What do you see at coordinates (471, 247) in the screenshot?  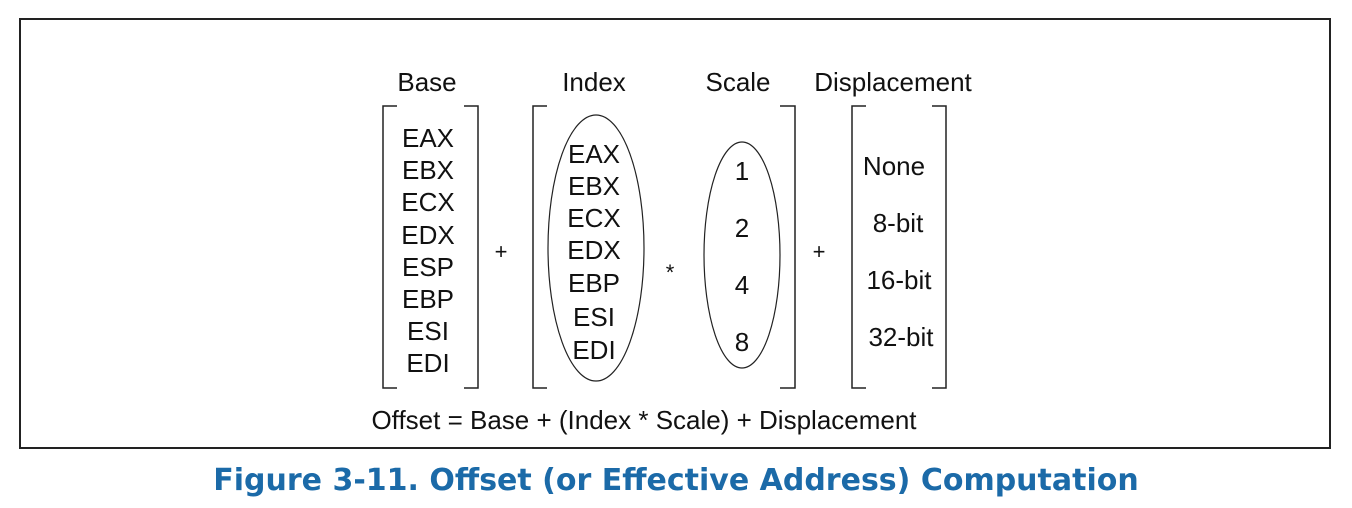 I see `base-bracket-right` at bounding box center [471, 247].